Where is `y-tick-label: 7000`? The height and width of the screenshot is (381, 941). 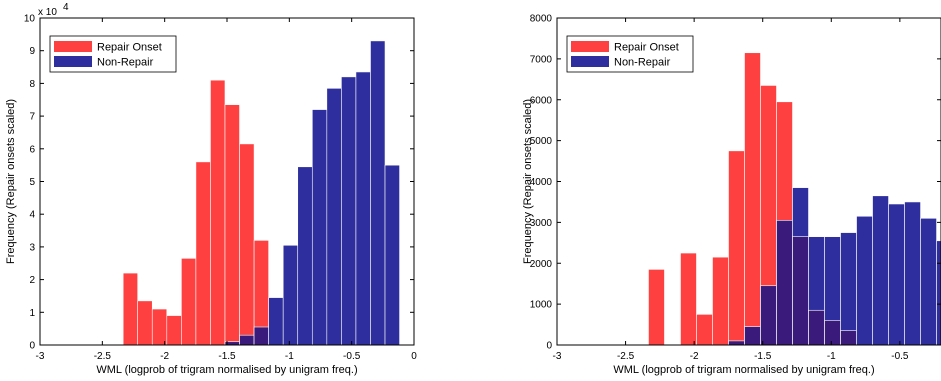 y-tick-label: 7000 is located at coordinates (541, 59).